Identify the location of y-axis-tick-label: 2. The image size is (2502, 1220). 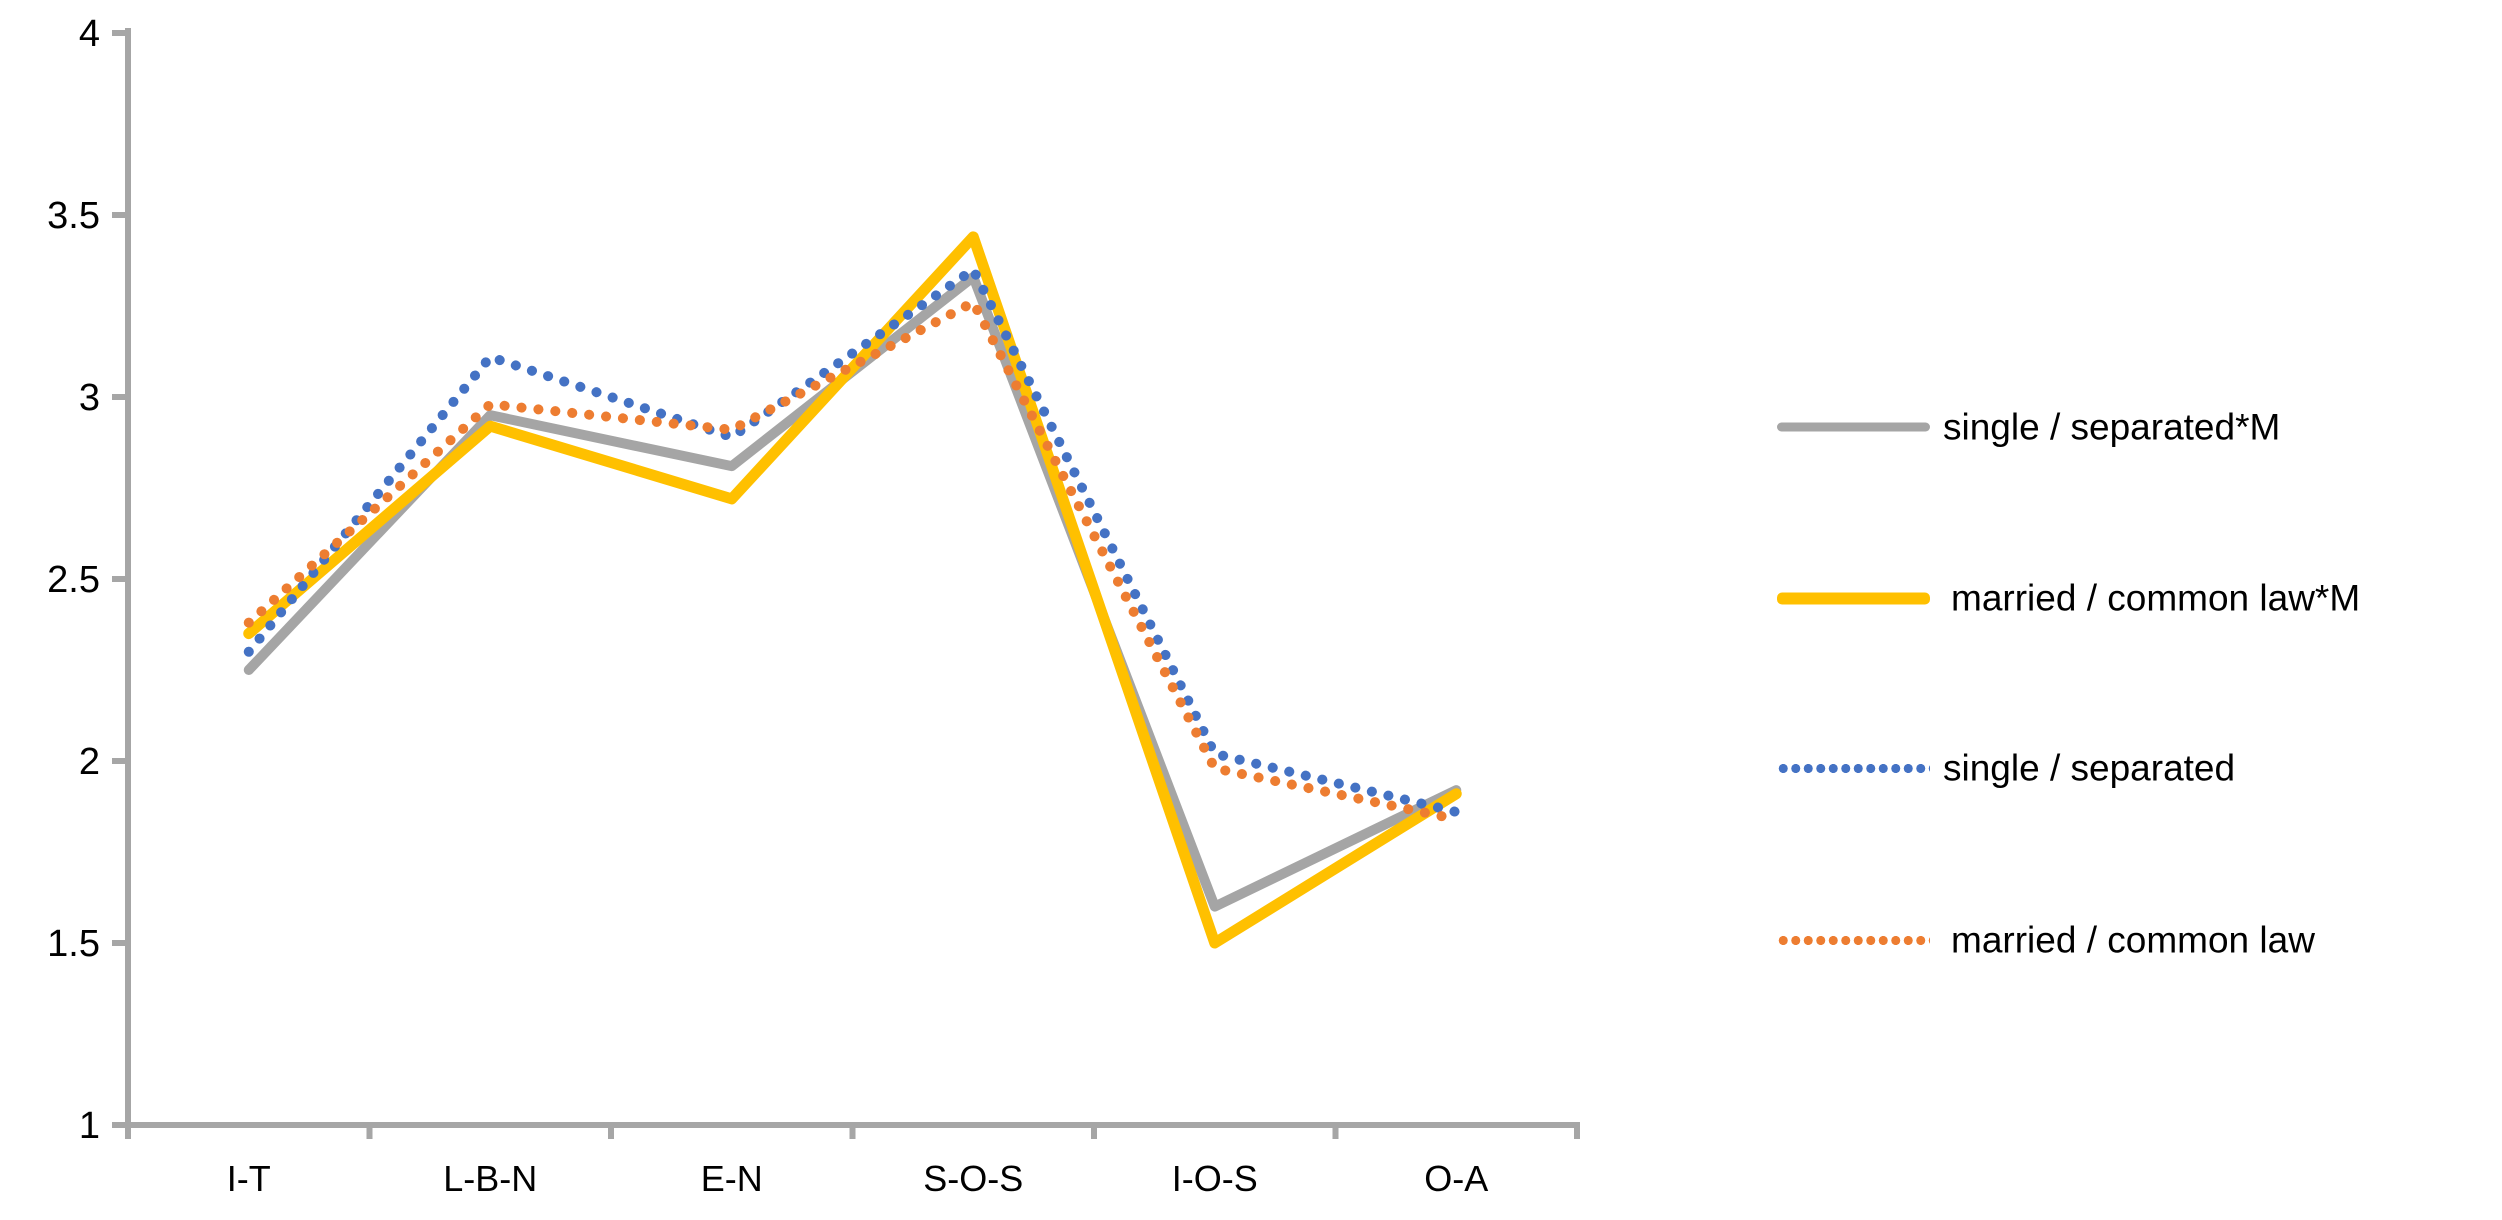
(89, 762).